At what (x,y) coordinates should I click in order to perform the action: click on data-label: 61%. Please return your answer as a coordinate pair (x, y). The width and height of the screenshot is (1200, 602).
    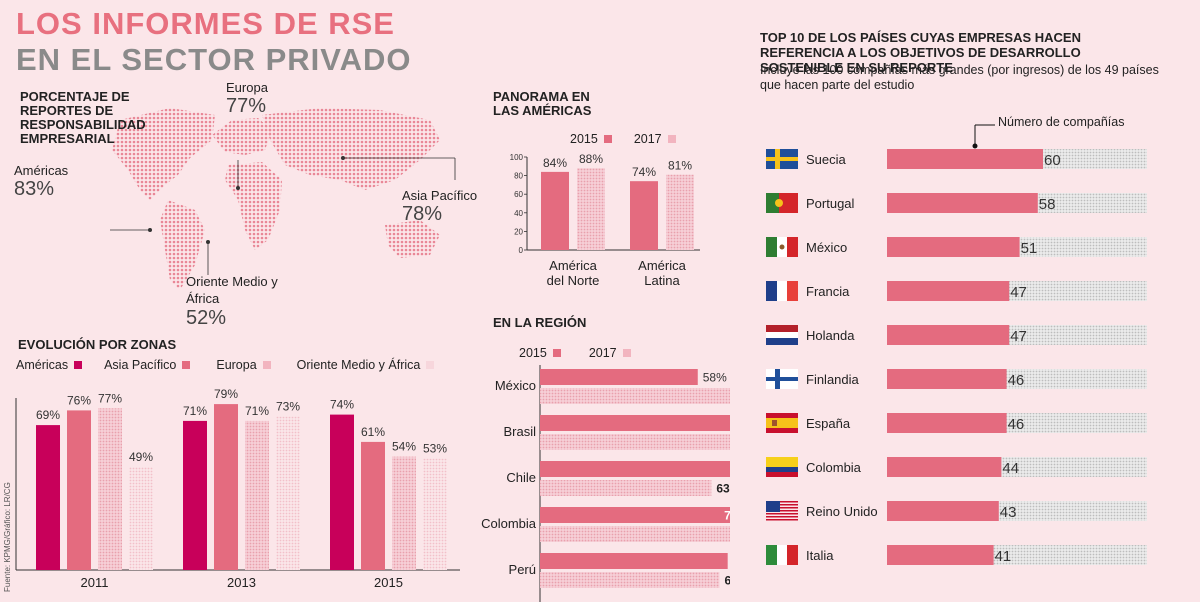
    Looking at the image, I should click on (373, 432).